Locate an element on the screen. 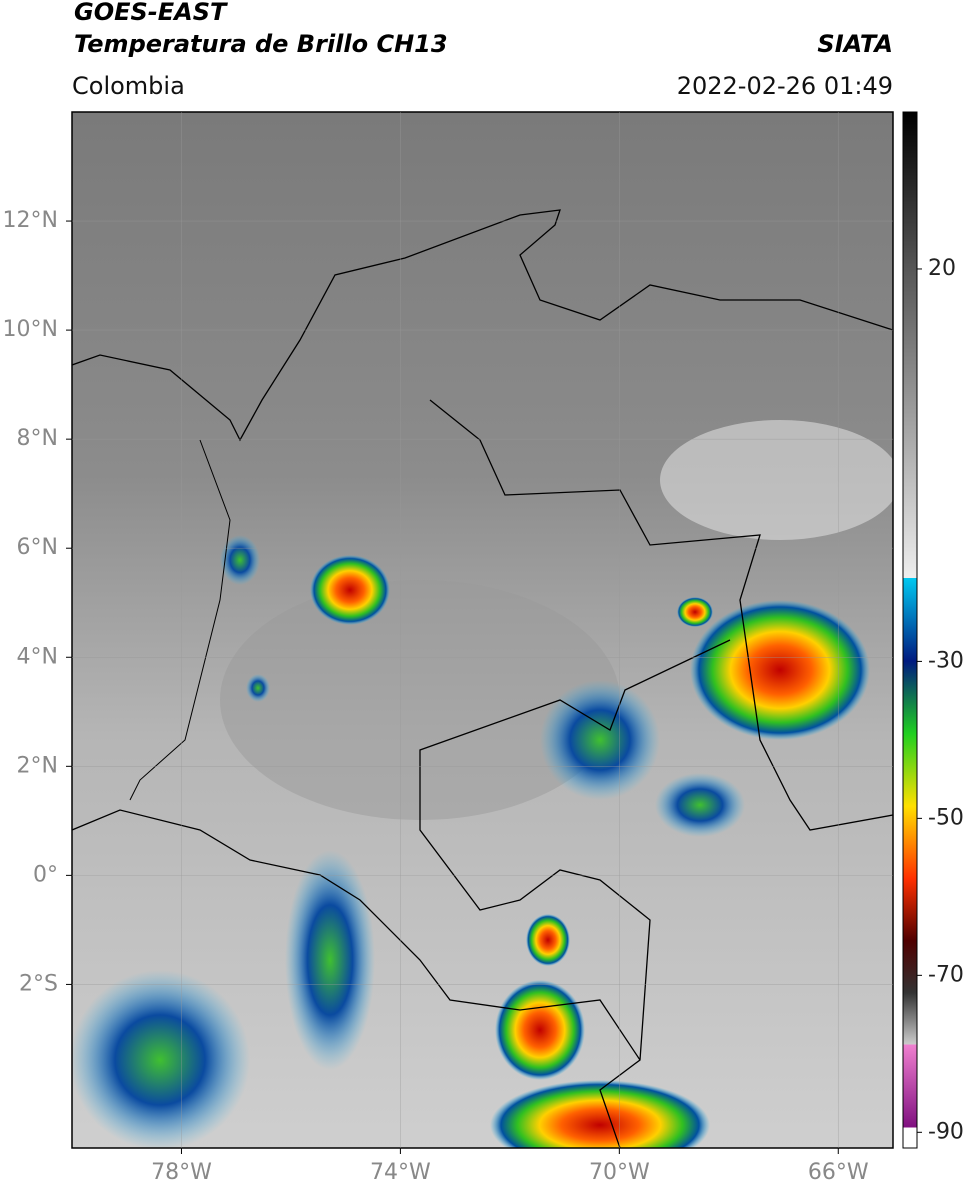 The image size is (966, 1190). y-tick-label: 4°N is located at coordinates (37, 656).